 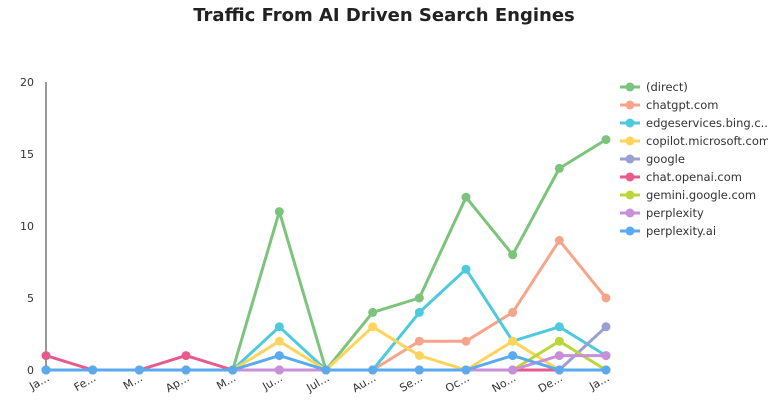 I want to click on legend-item: google, so click(x=652, y=159).